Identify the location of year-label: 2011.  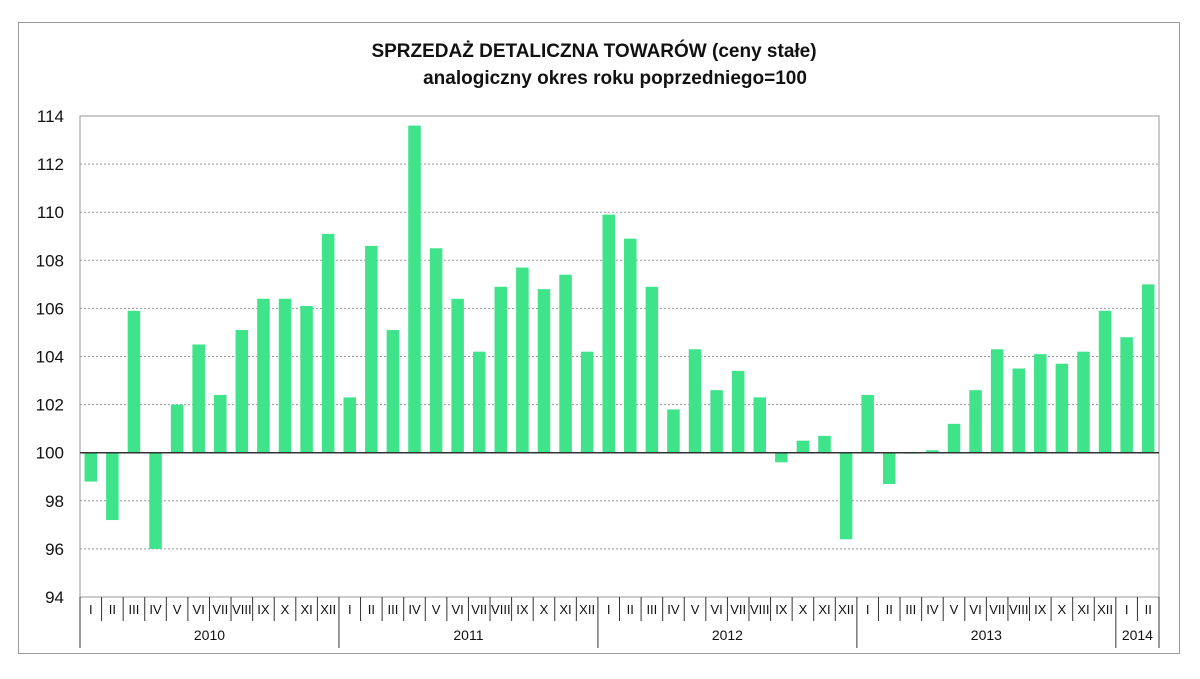
(468, 635).